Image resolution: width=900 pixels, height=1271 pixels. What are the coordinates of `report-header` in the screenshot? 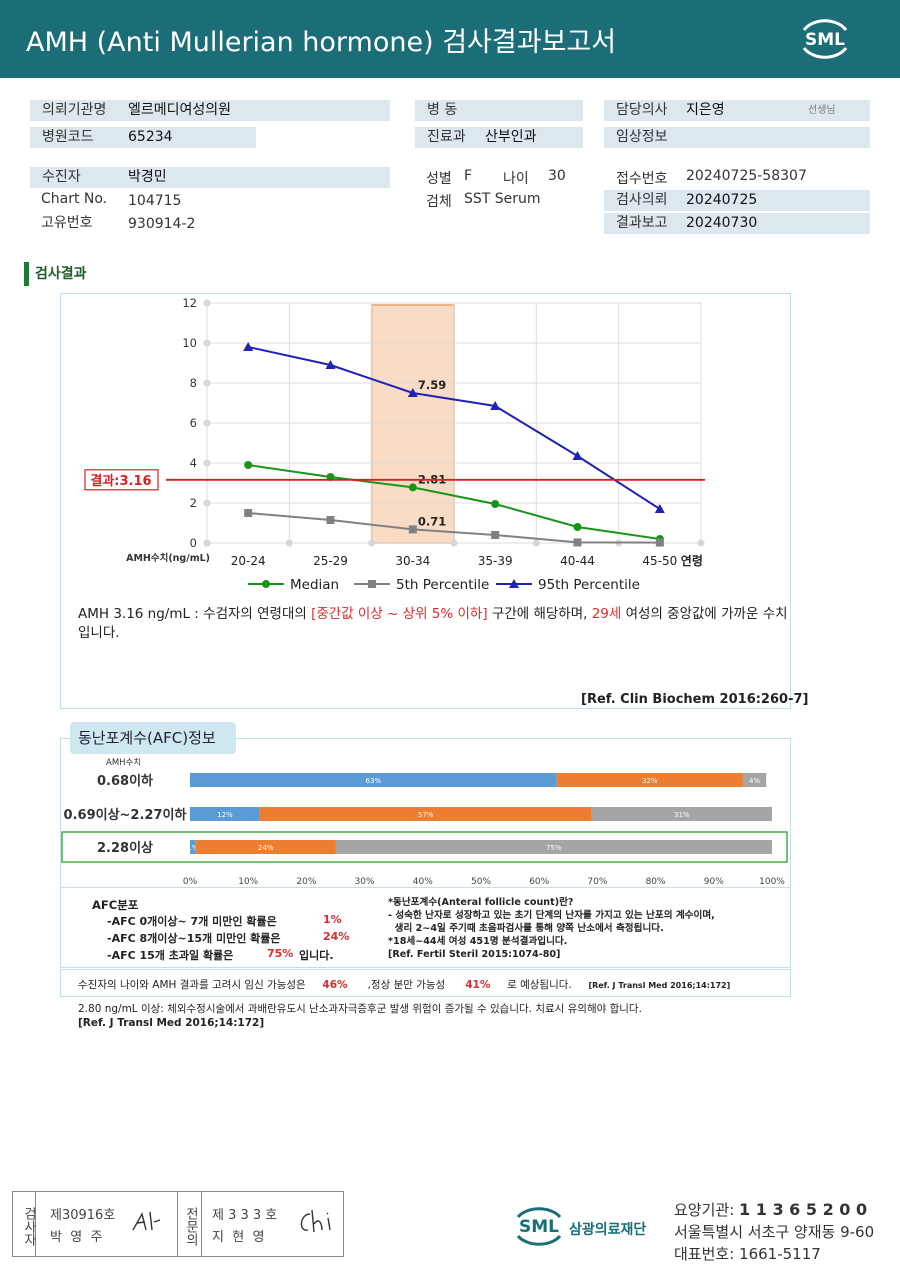 It's located at (450, 39).